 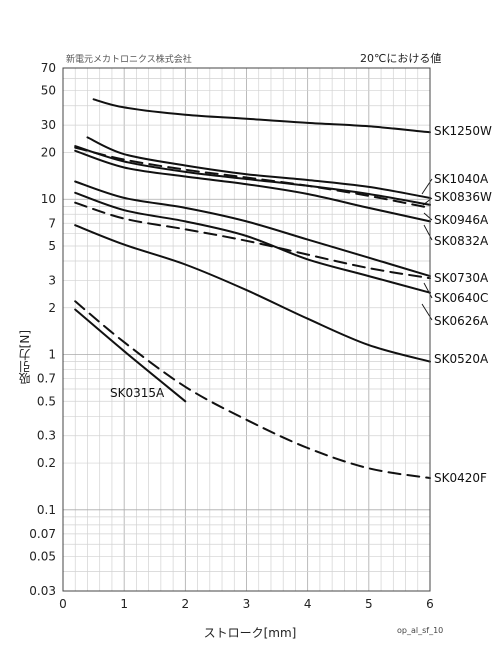 I want to click on x-tick-label: 3, so click(x=247, y=604).